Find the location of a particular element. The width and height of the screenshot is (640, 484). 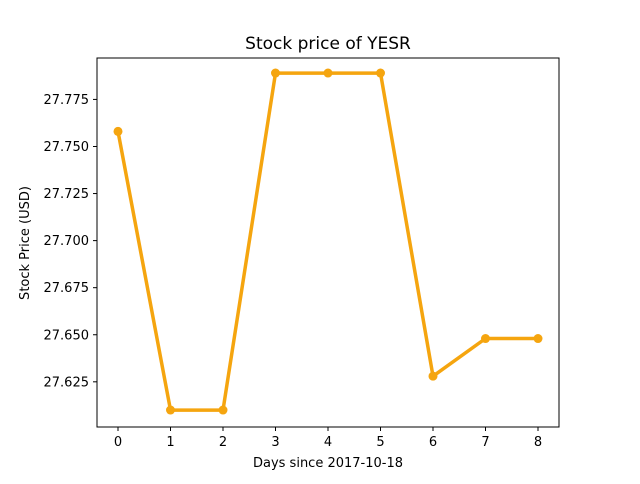

y-tick-label: 27.725 is located at coordinates (67, 194).